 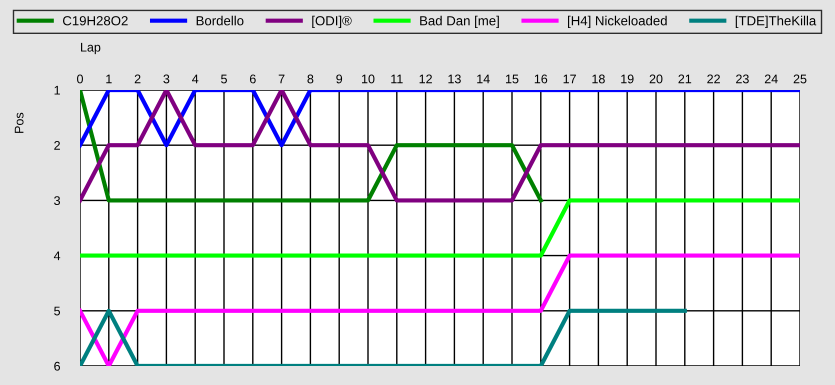 What do you see at coordinates (80, 79) in the screenshot?
I see `x-tick-label: 0` at bounding box center [80, 79].